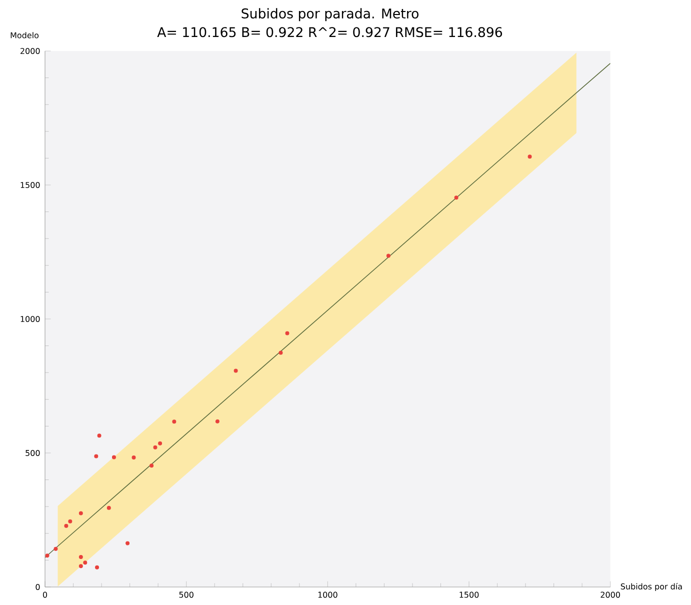  What do you see at coordinates (33, 453) in the screenshot?
I see `y-tick-label: 500` at bounding box center [33, 453].